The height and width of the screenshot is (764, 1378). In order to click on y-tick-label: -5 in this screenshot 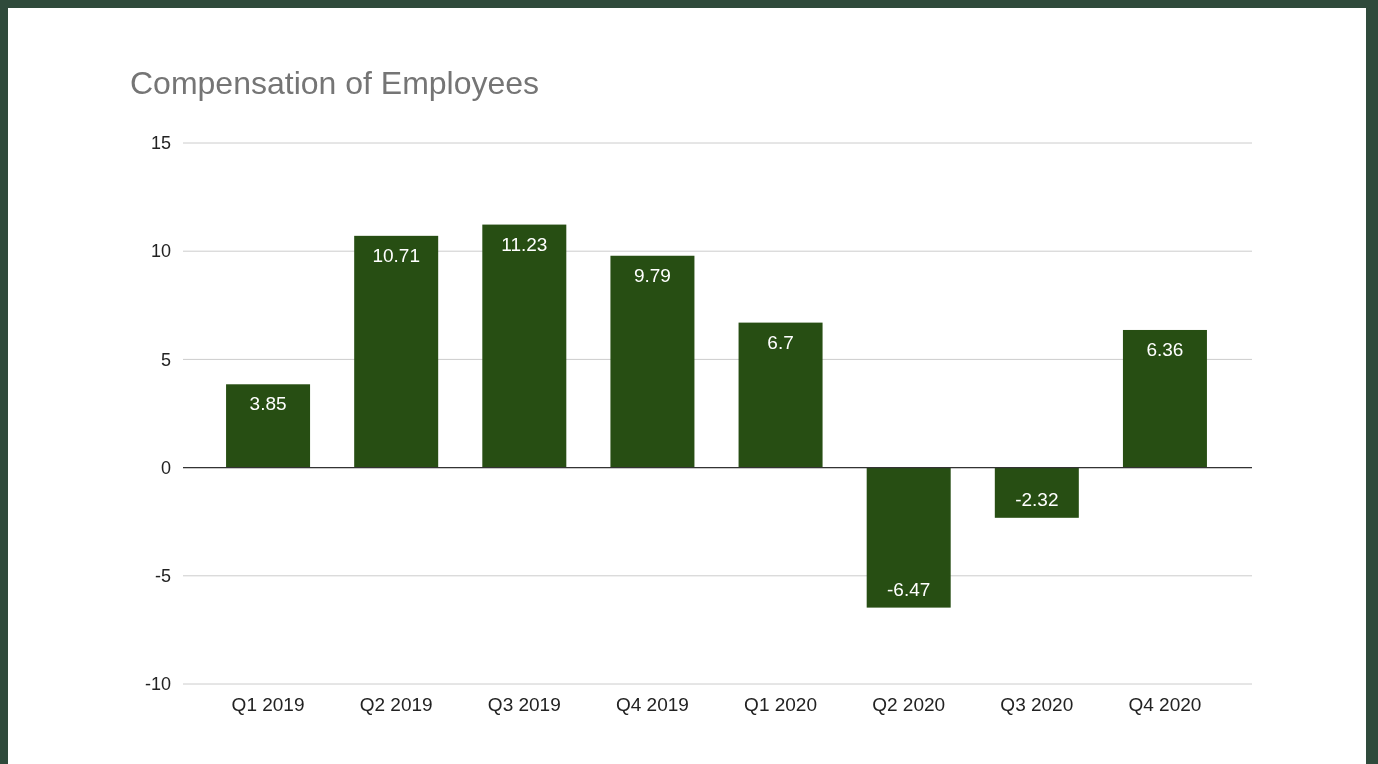, I will do `click(162, 576)`.